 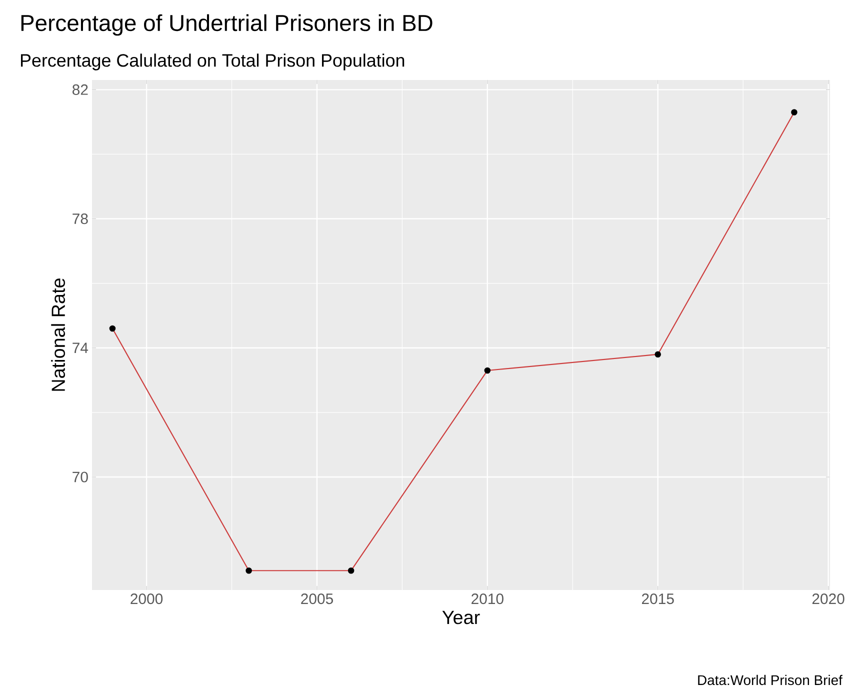 What do you see at coordinates (770, 680) in the screenshot?
I see `text: Data:World Prison Brief` at bounding box center [770, 680].